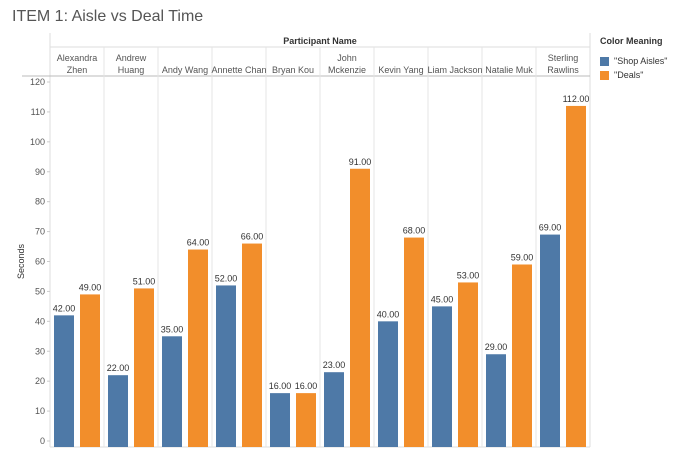 Image resolution: width=681 pixels, height=457 pixels. Describe the element at coordinates (108, 16) in the screenshot. I see `chart-title: ITEM 1: Aisle vs Deal Time` at that location.